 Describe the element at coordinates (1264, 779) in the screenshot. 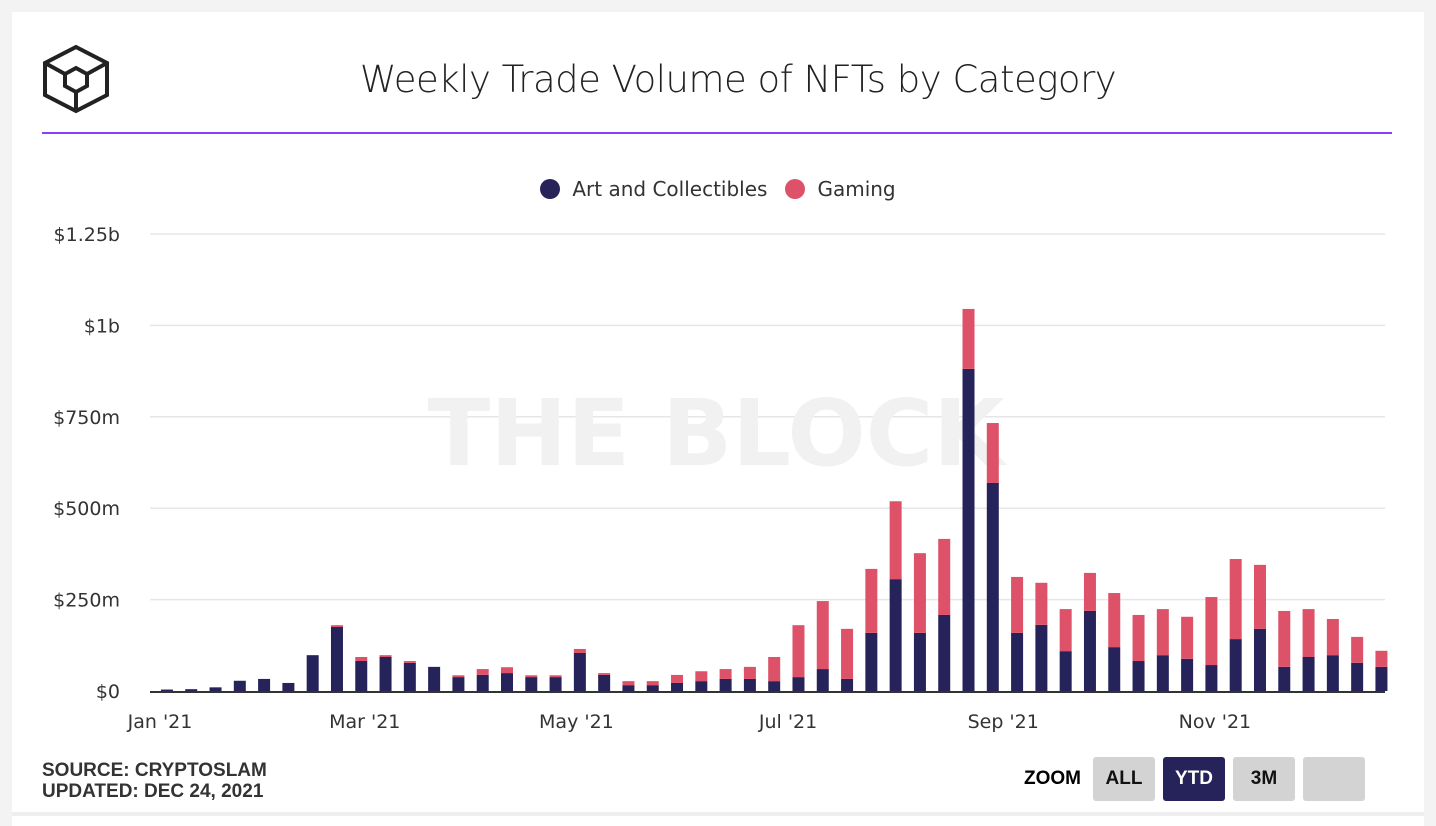

I see `zoom-3m-button: 3M` at that location.